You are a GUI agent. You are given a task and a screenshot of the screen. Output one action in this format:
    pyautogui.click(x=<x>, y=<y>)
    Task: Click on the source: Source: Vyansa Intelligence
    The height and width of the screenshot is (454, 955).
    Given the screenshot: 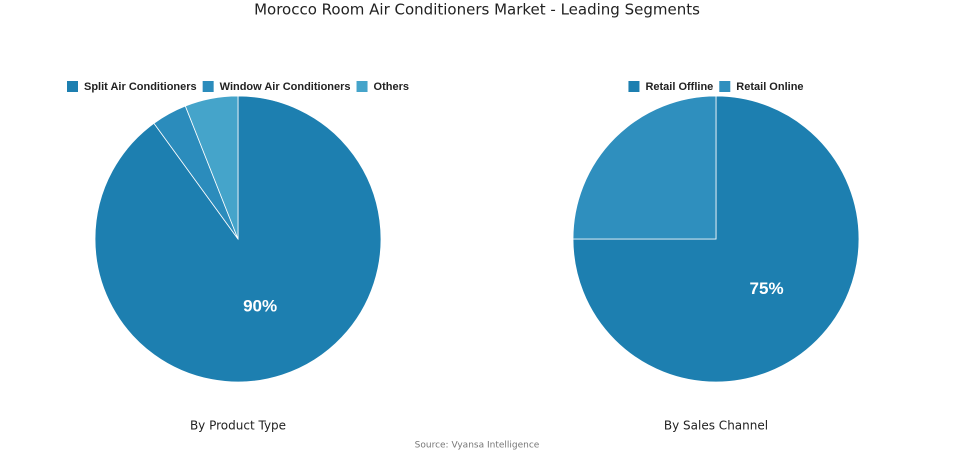 What is the action you would take?
    pyautogui.click(x=477, y=446)
    